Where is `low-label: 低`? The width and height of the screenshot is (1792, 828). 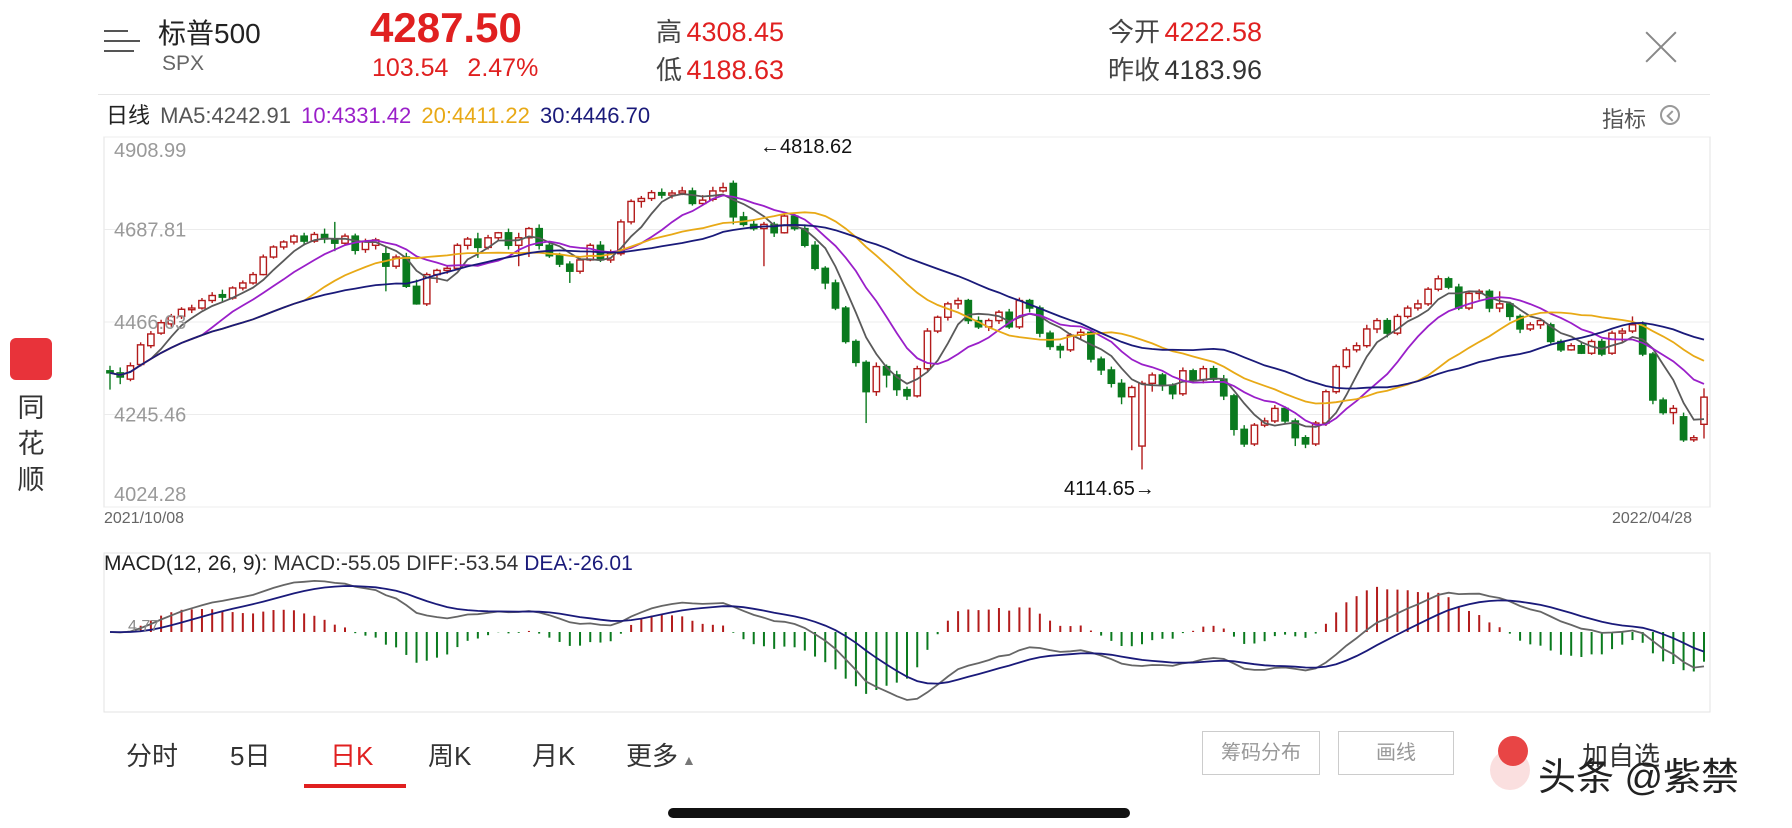
low-label: 低 is located at coordinates (669, 70).